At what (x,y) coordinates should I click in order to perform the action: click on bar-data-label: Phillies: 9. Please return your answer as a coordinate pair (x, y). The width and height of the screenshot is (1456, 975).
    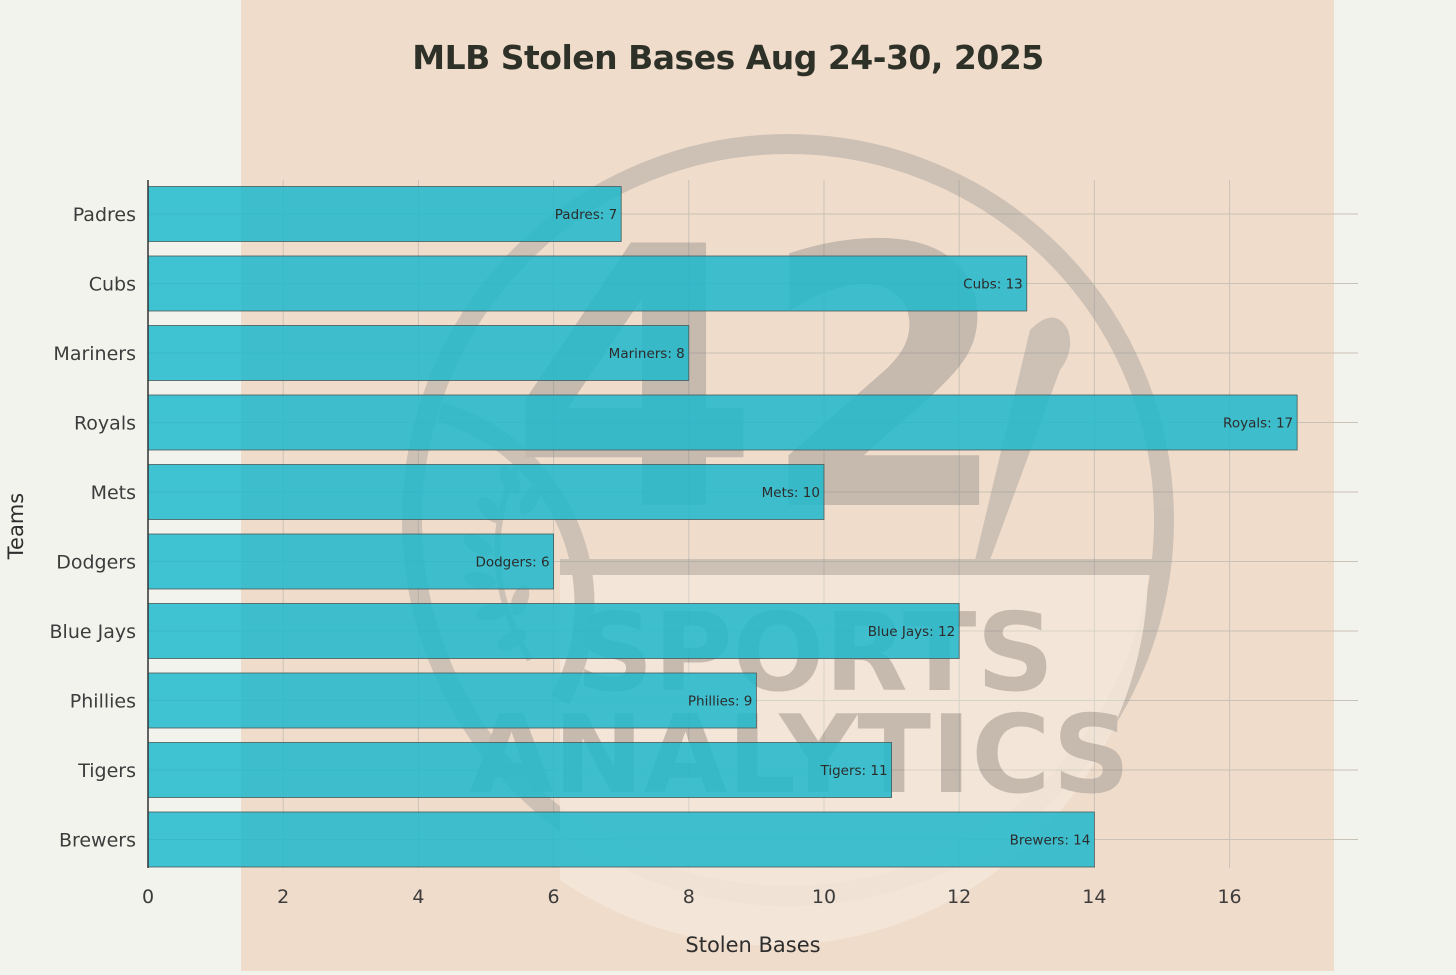
    Looking at the image, I should click on (720, 702).